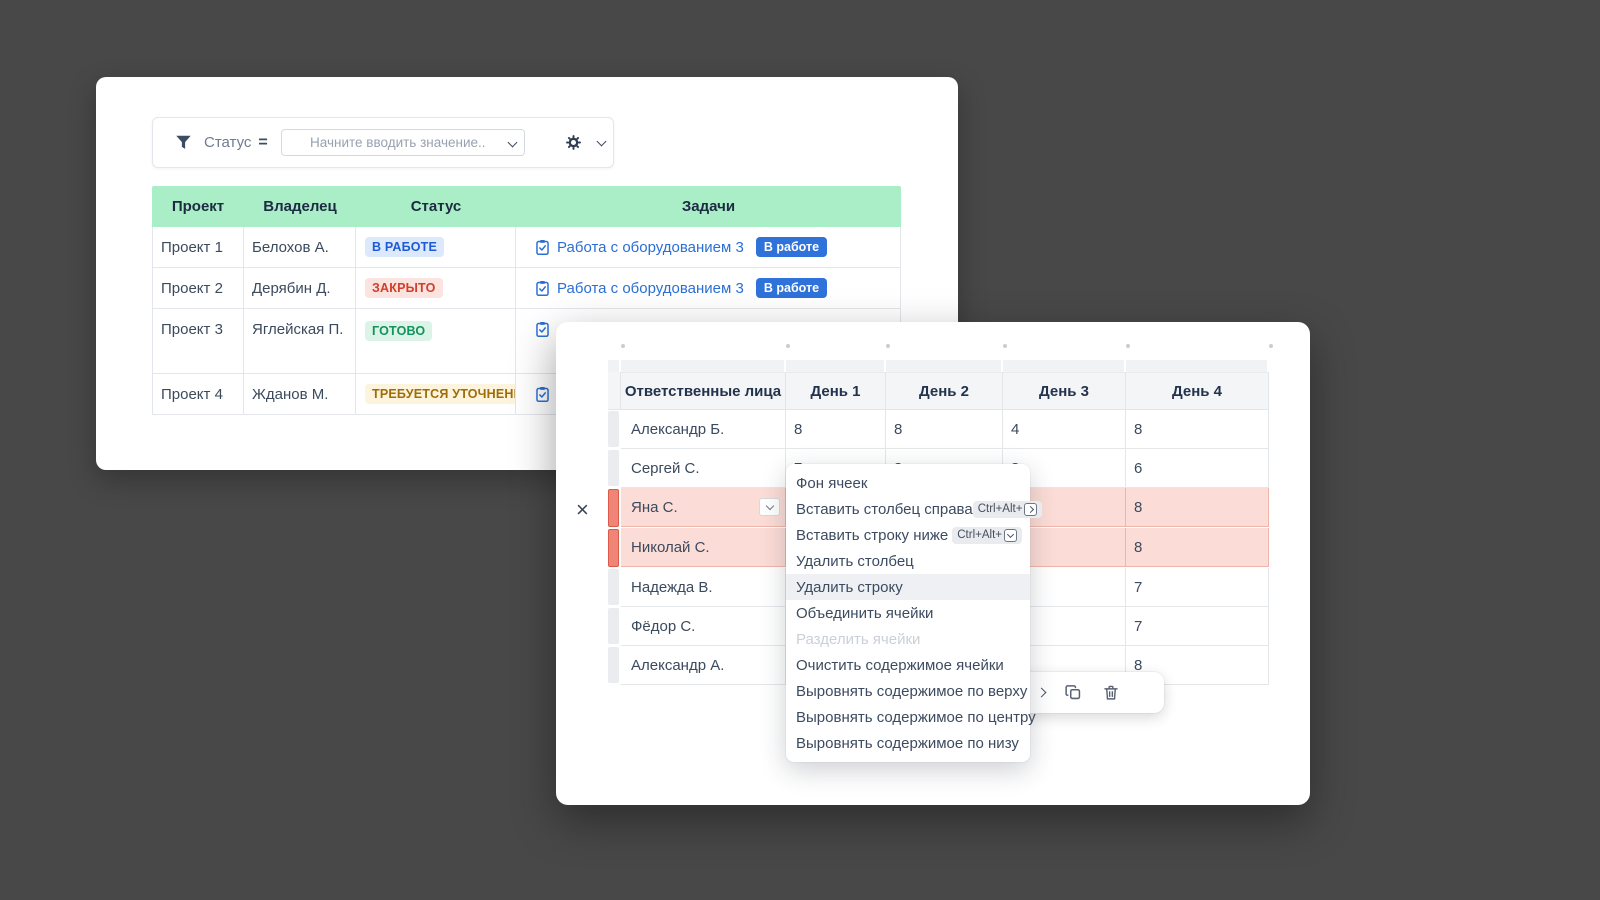 The image size is (1600, 900). I want to click on person-cell: Яна С., so click(703, 507).